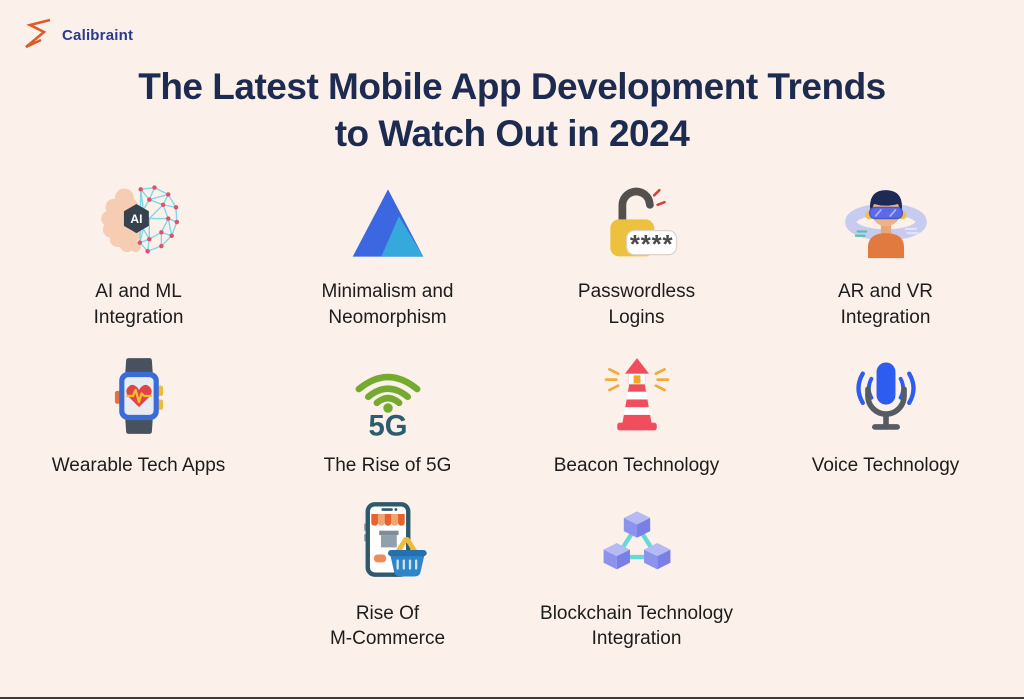 This screenshot has width=1024, height=699. I want to click on trend-label: Rise Of M-Commerce, so click(387, 626).